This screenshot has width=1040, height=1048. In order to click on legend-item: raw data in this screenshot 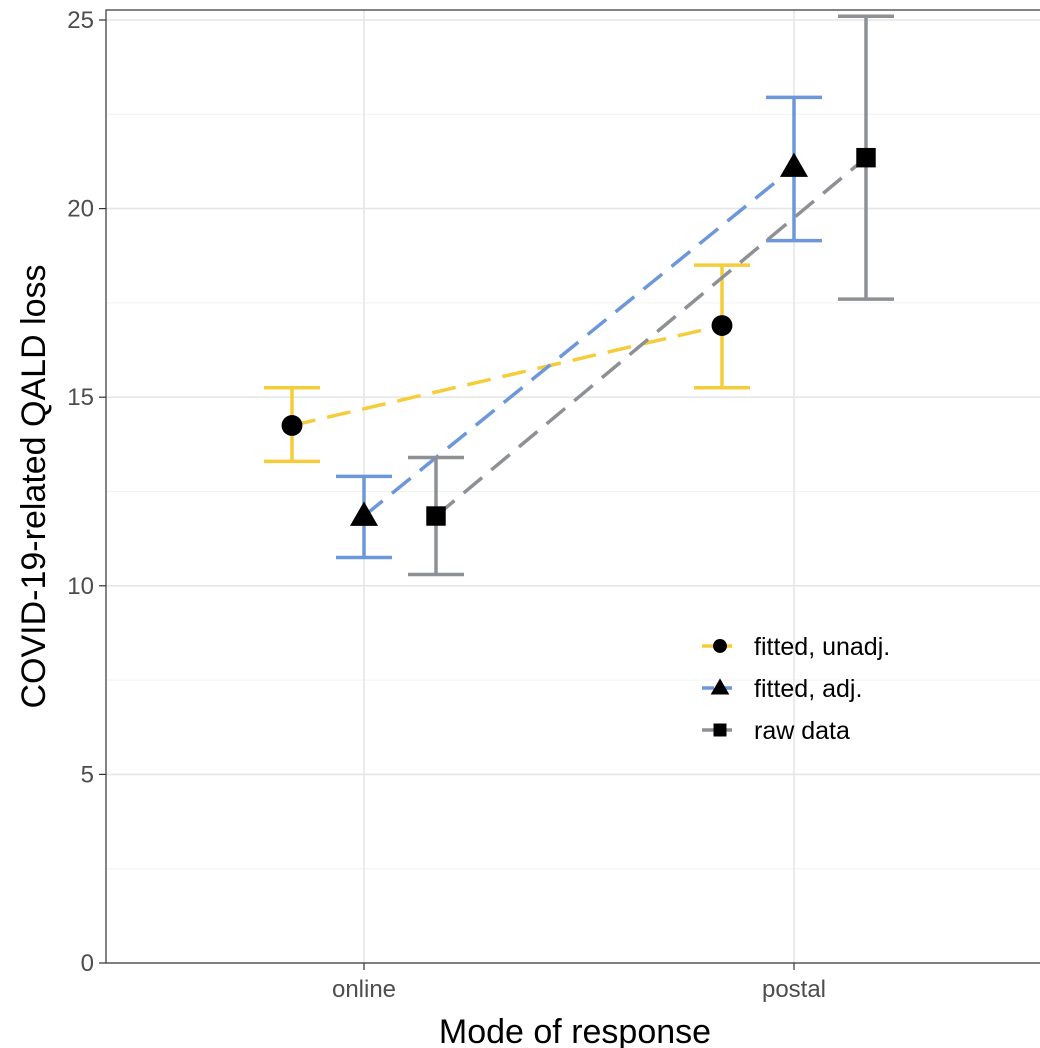, I will do `click(776, 731)`.